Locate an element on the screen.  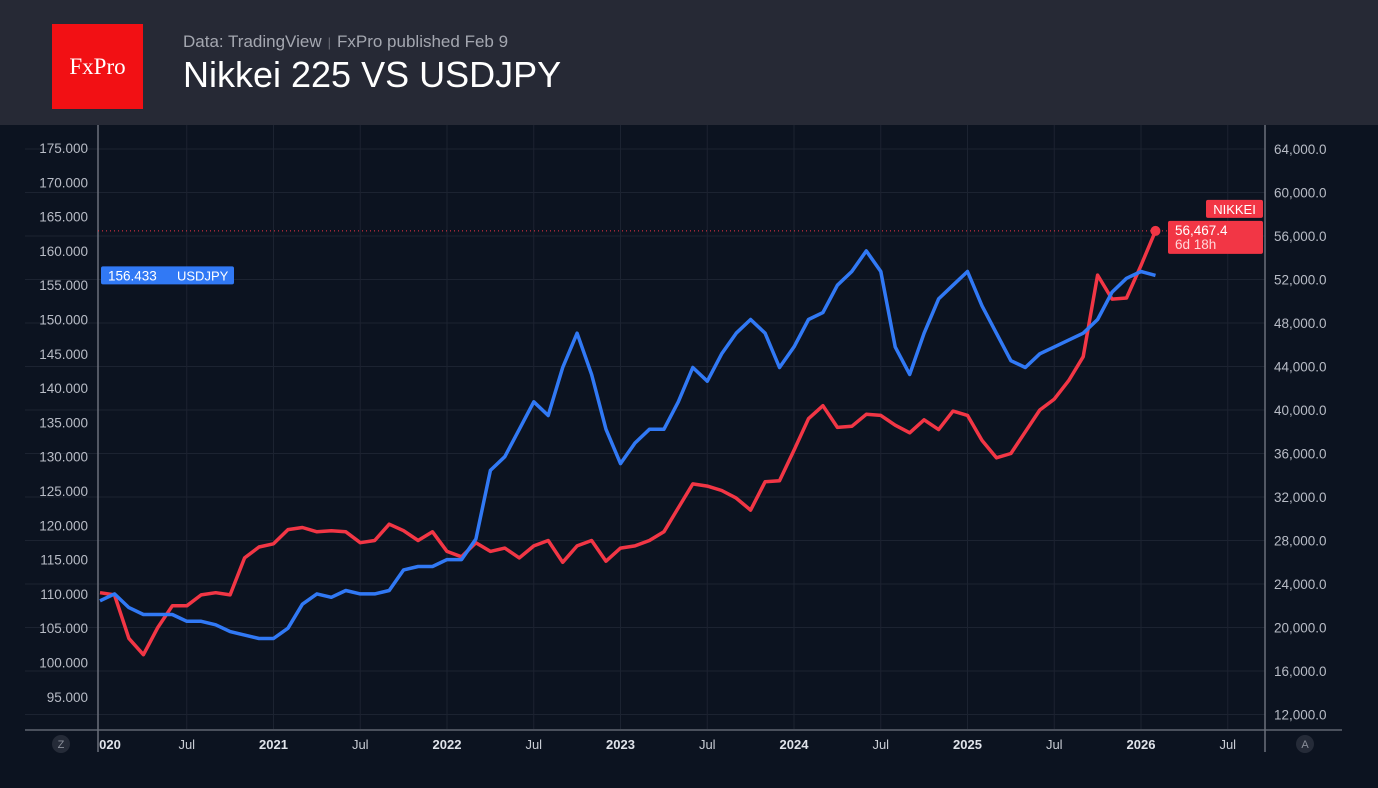
right-axis-tick: 28,000.0 is located at coordinates (1300, 541).